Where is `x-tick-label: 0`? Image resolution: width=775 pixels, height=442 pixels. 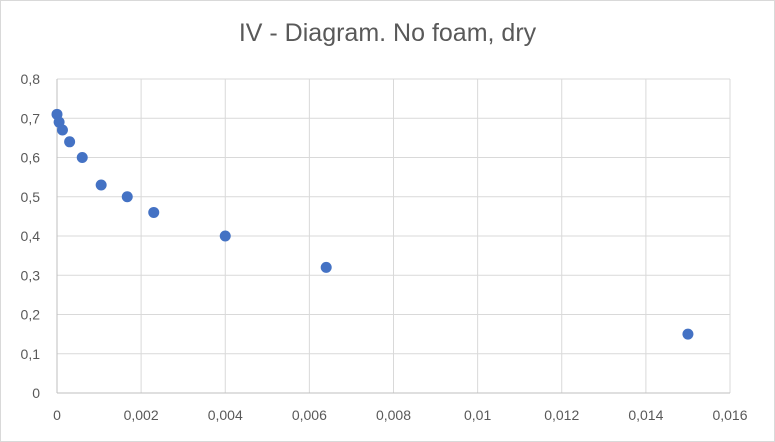
x-tick-label: 0 is located at coordinates (57, 415).